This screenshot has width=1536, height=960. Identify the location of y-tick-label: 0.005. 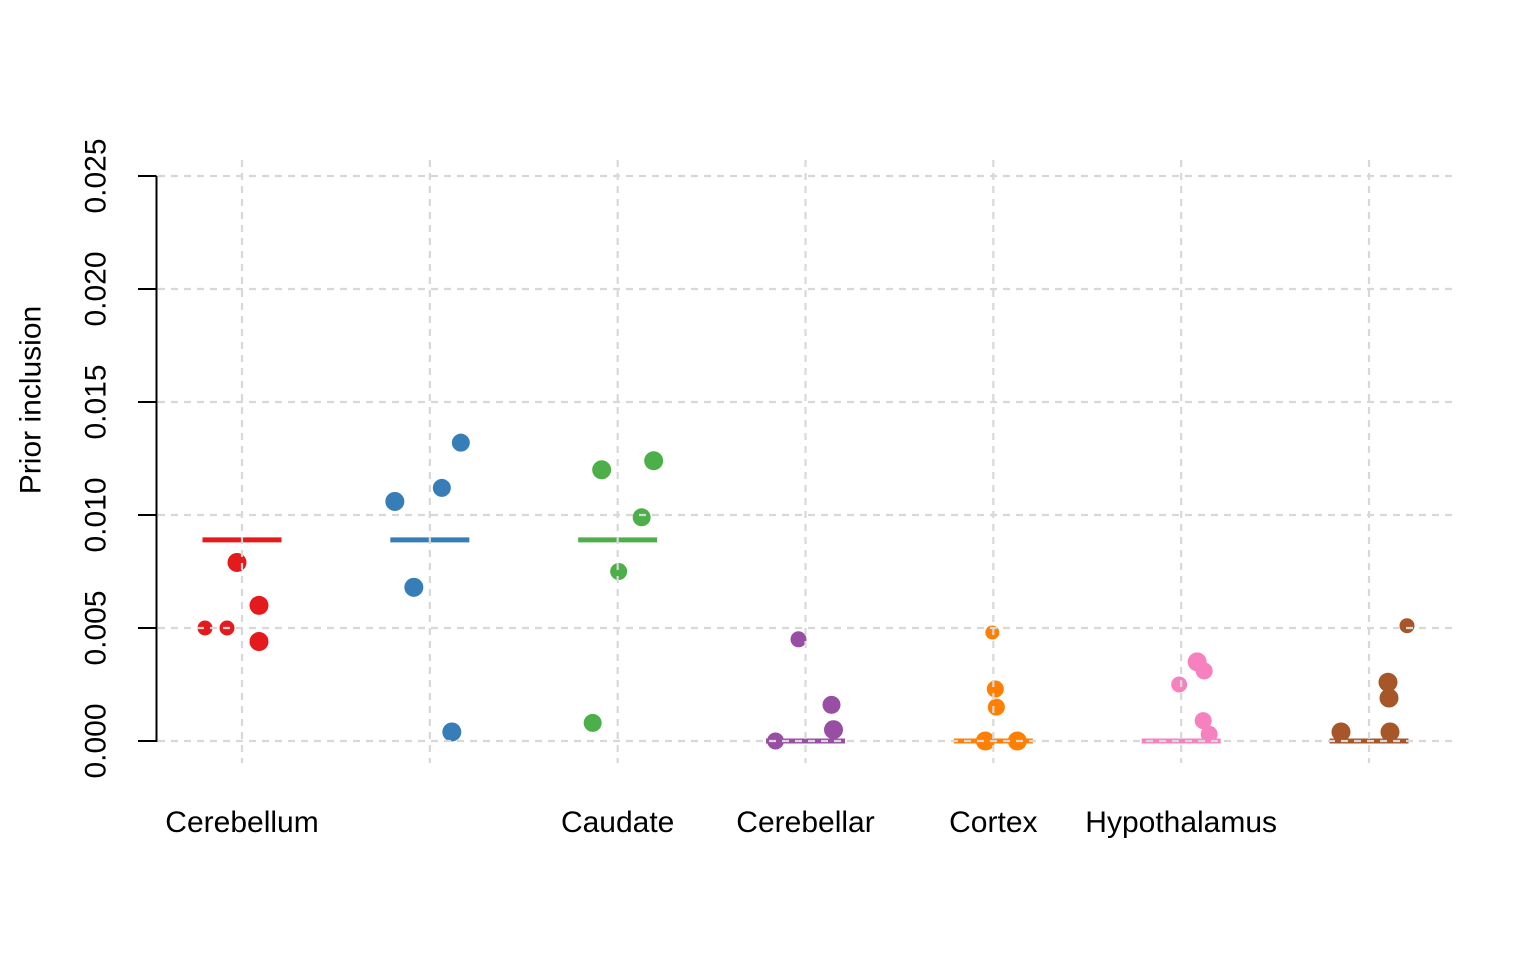
(96, 627).